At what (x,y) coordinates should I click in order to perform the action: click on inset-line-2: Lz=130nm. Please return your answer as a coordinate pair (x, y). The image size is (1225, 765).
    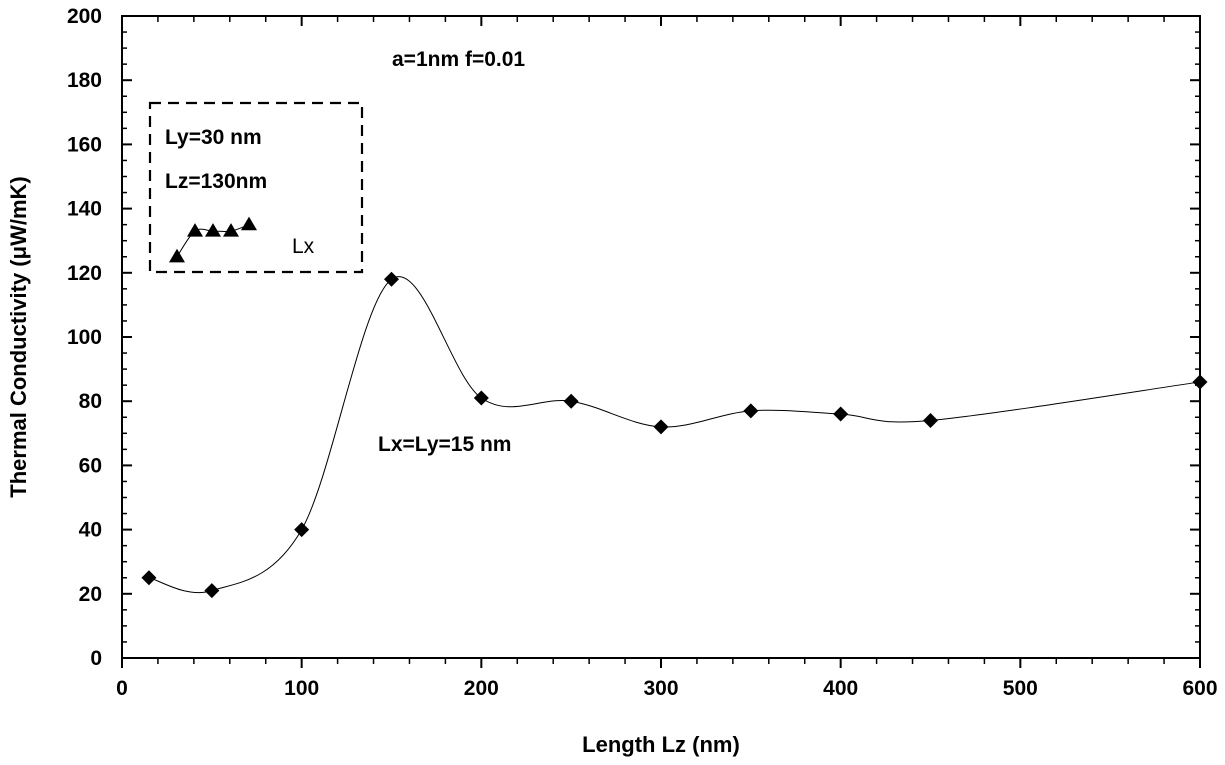
    Looking at the image, I should click on (216, 181).